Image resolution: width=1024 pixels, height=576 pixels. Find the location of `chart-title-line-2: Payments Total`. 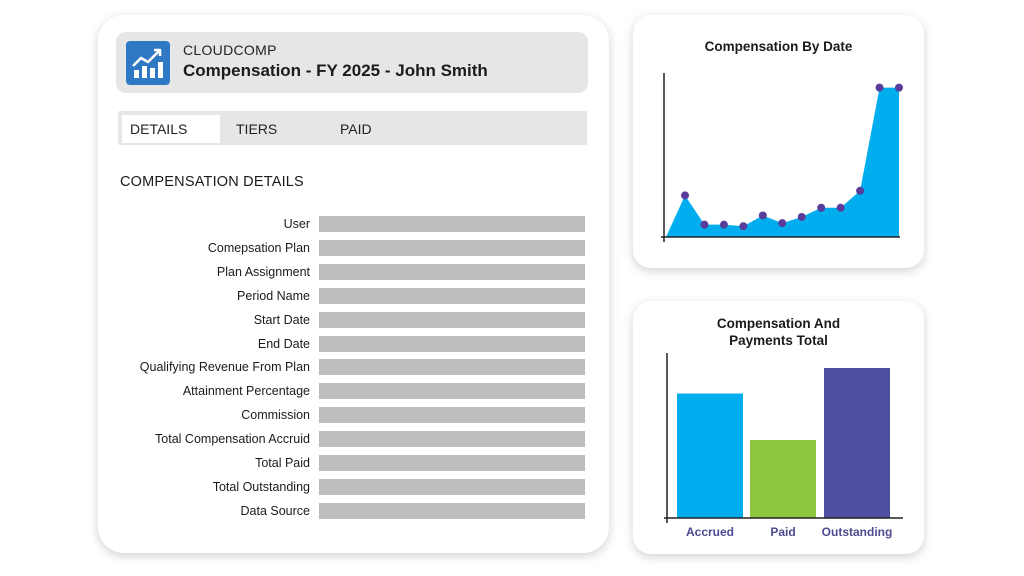

chart-title-line-2: Payments Total is located at coordinates (778, 340).